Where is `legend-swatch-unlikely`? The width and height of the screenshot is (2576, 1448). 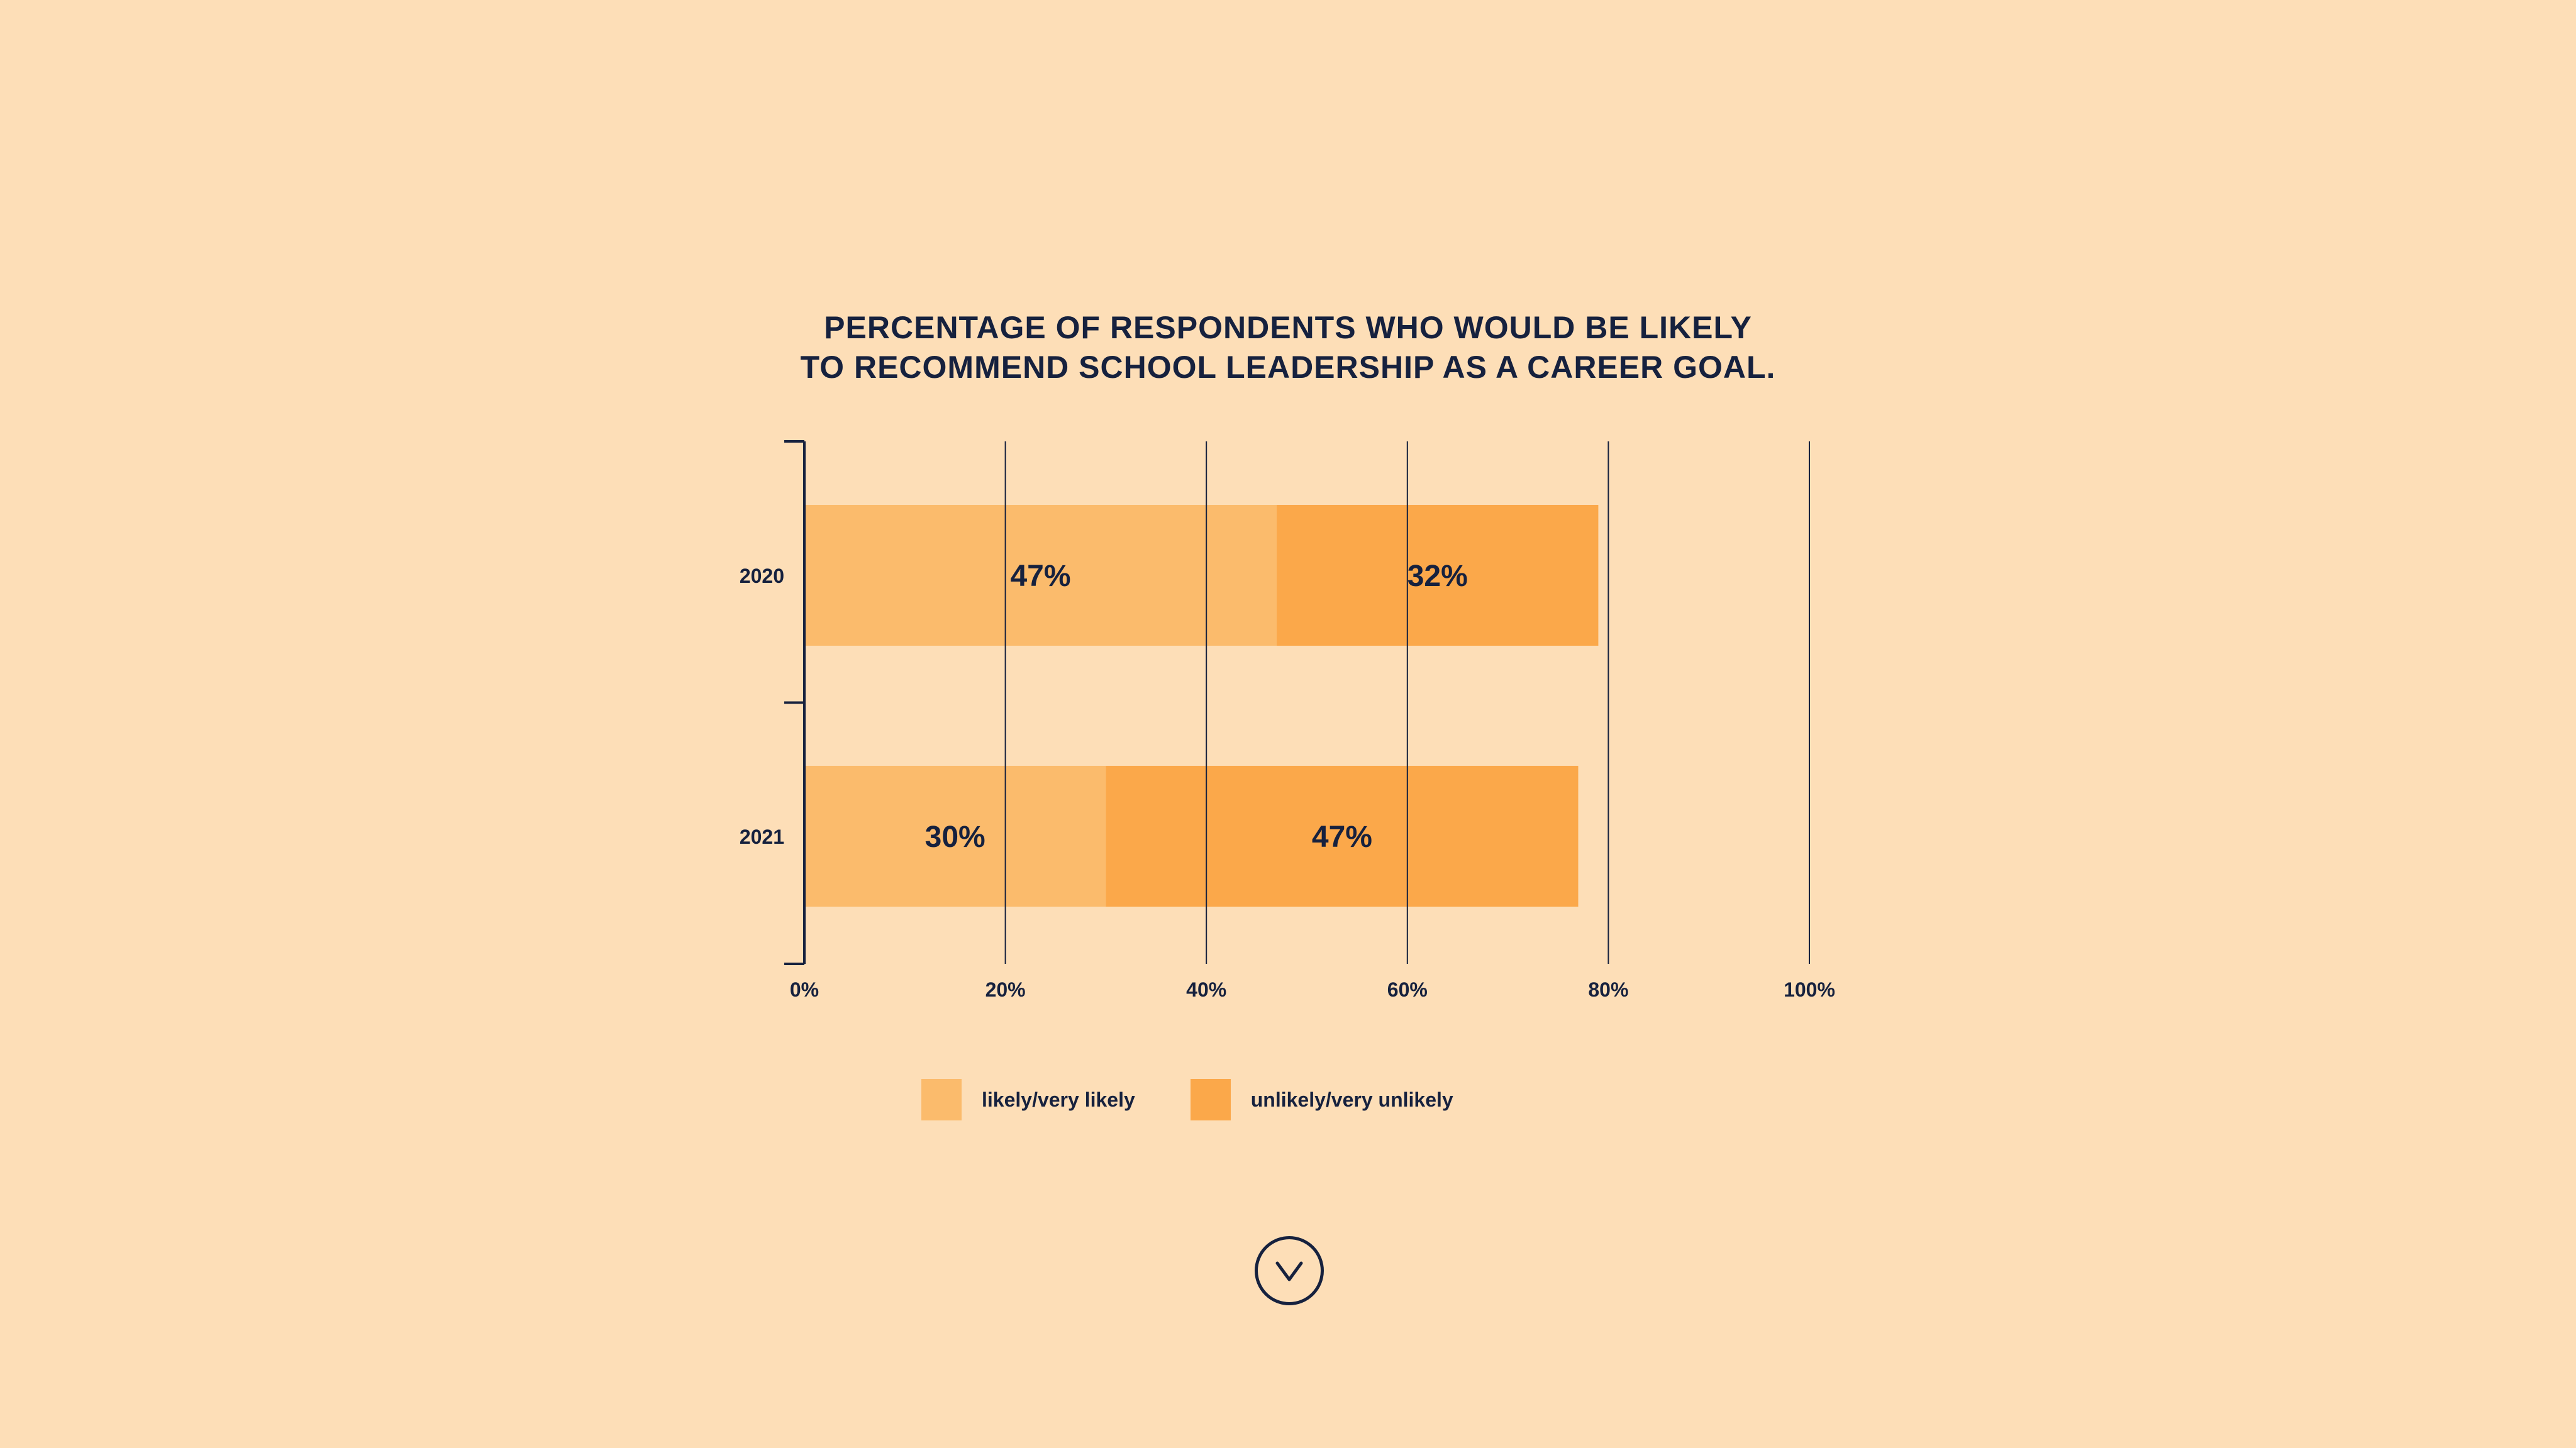 legend-swatch-unlikely is located at coordinates (1210, 1099).